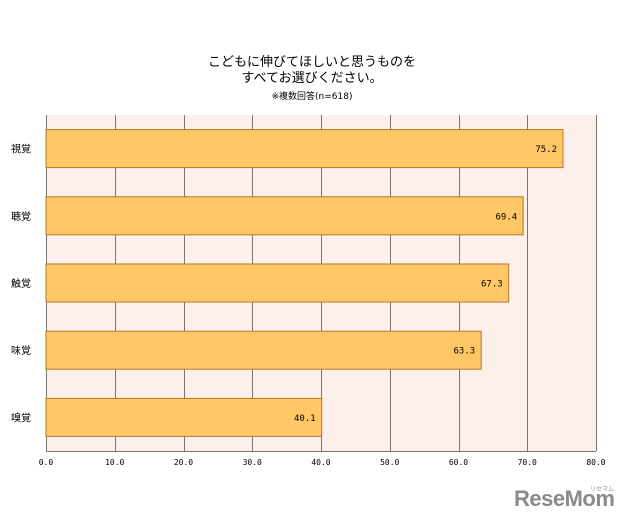  What do you see at coordinates (546, 150) in the screenshot?
I see `data-label: 75.2` at bounding box center [546, 150].